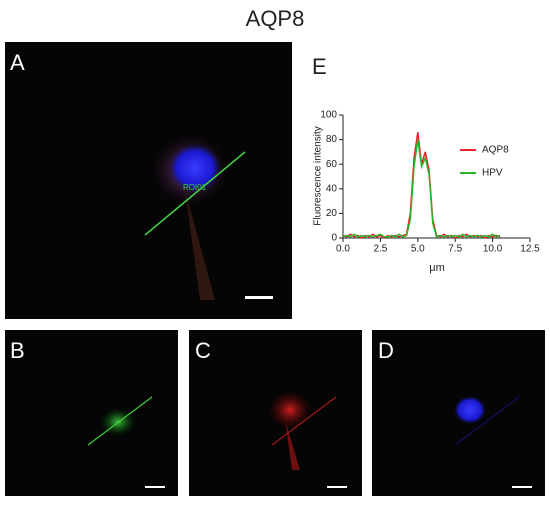 This screenshot has height=509, width=550. I want to click on legend-label: HPV, so click(492, 173).